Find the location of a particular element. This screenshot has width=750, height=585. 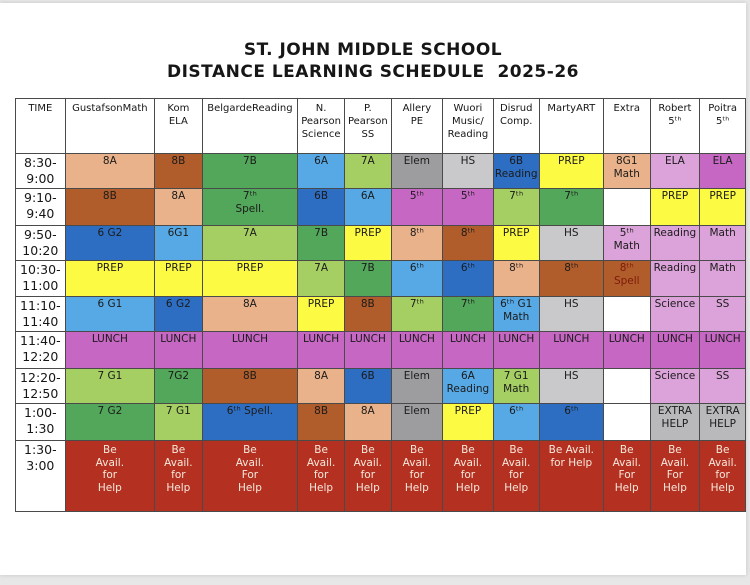

column-header-allery: Allery PE is located at coordinates (417, 126).